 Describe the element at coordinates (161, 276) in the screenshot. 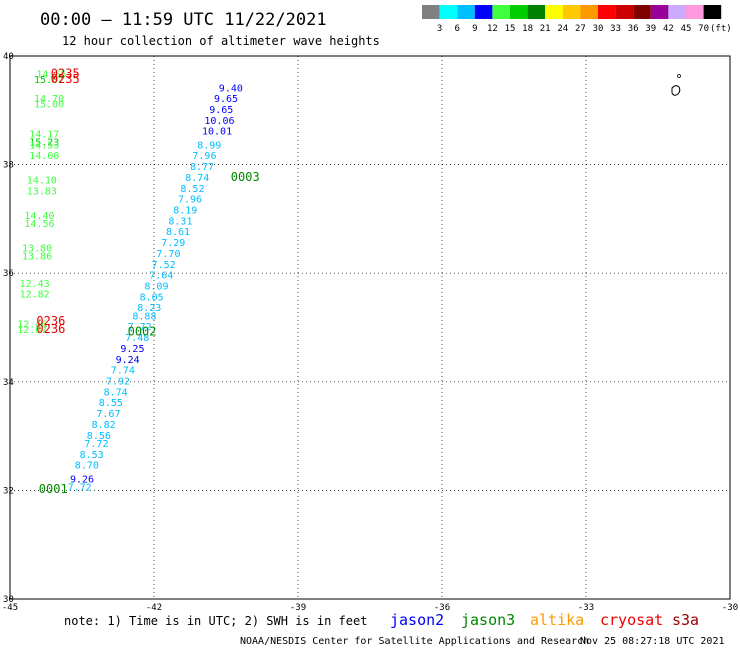

I see `wave-height-label: 7.64` at that location.